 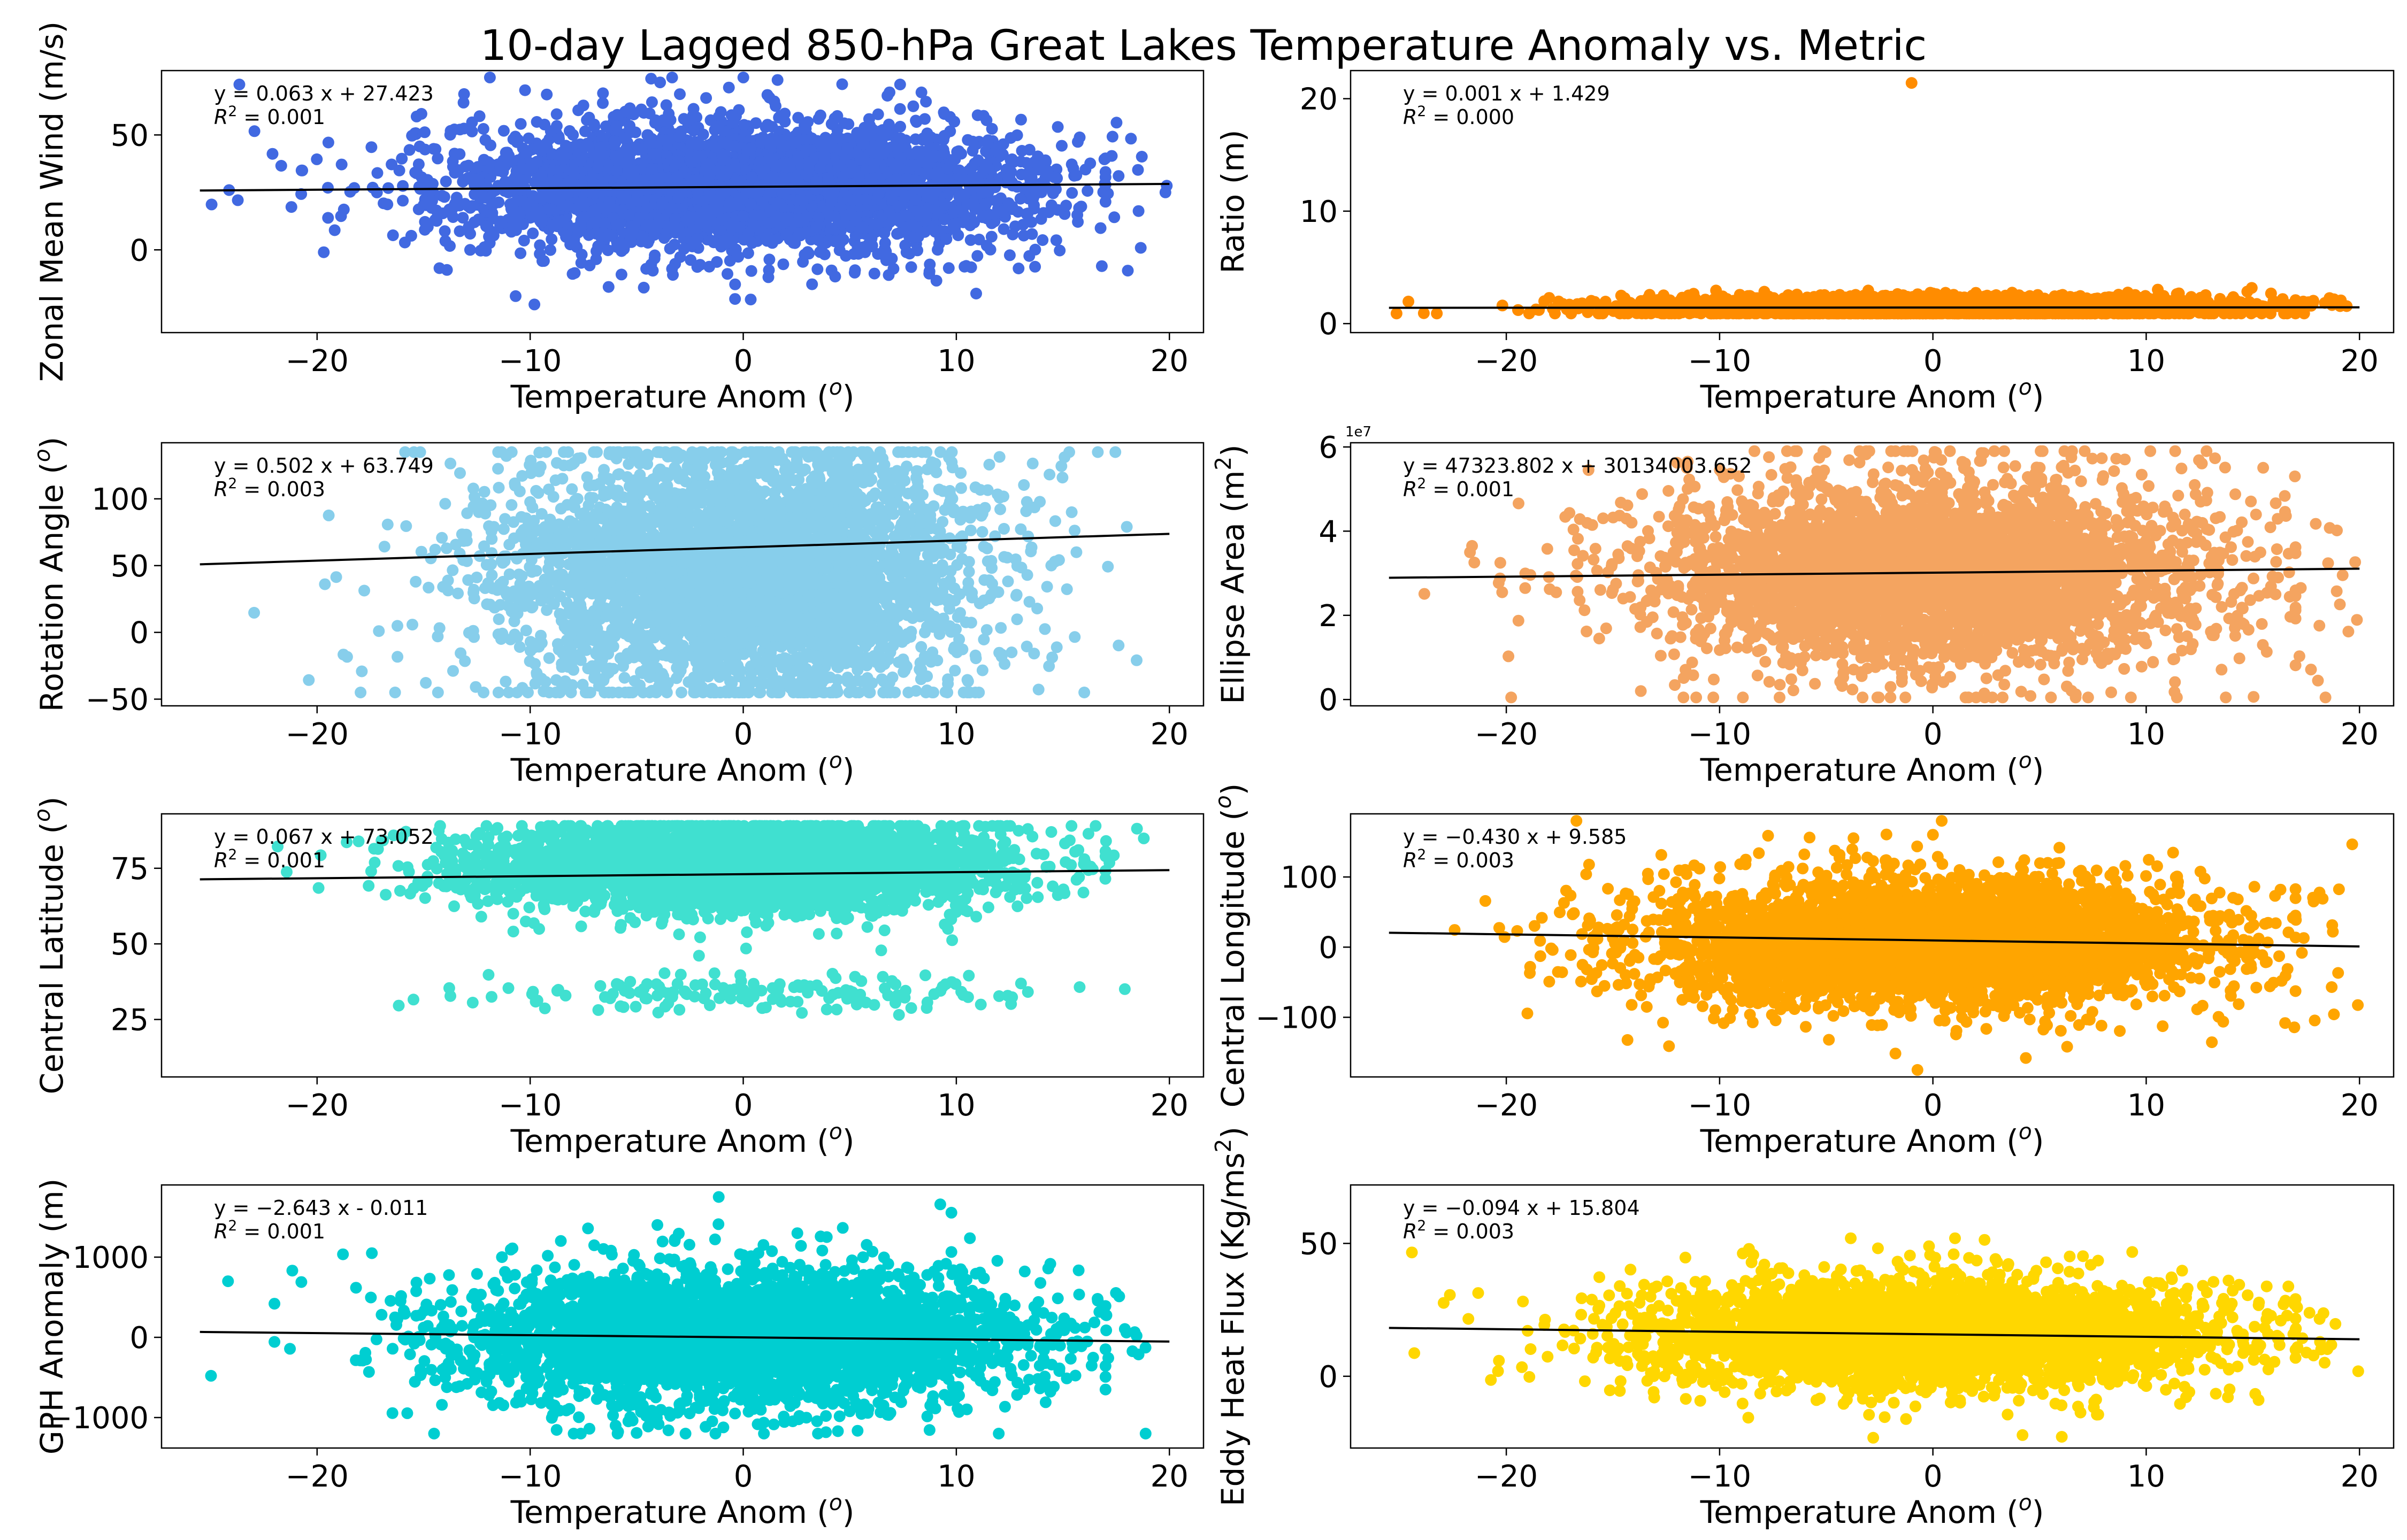 I want to click on fit-equation: y = 0.063 x + 27.423, so click(x=324, y=93).